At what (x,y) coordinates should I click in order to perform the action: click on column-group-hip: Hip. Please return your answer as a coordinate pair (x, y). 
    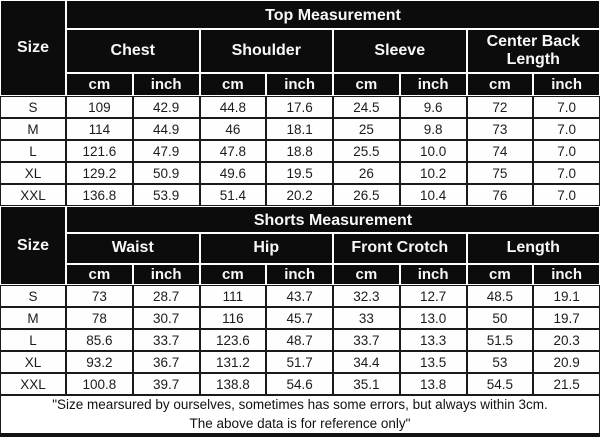
    Looking at the image, I should click on (266, 248).